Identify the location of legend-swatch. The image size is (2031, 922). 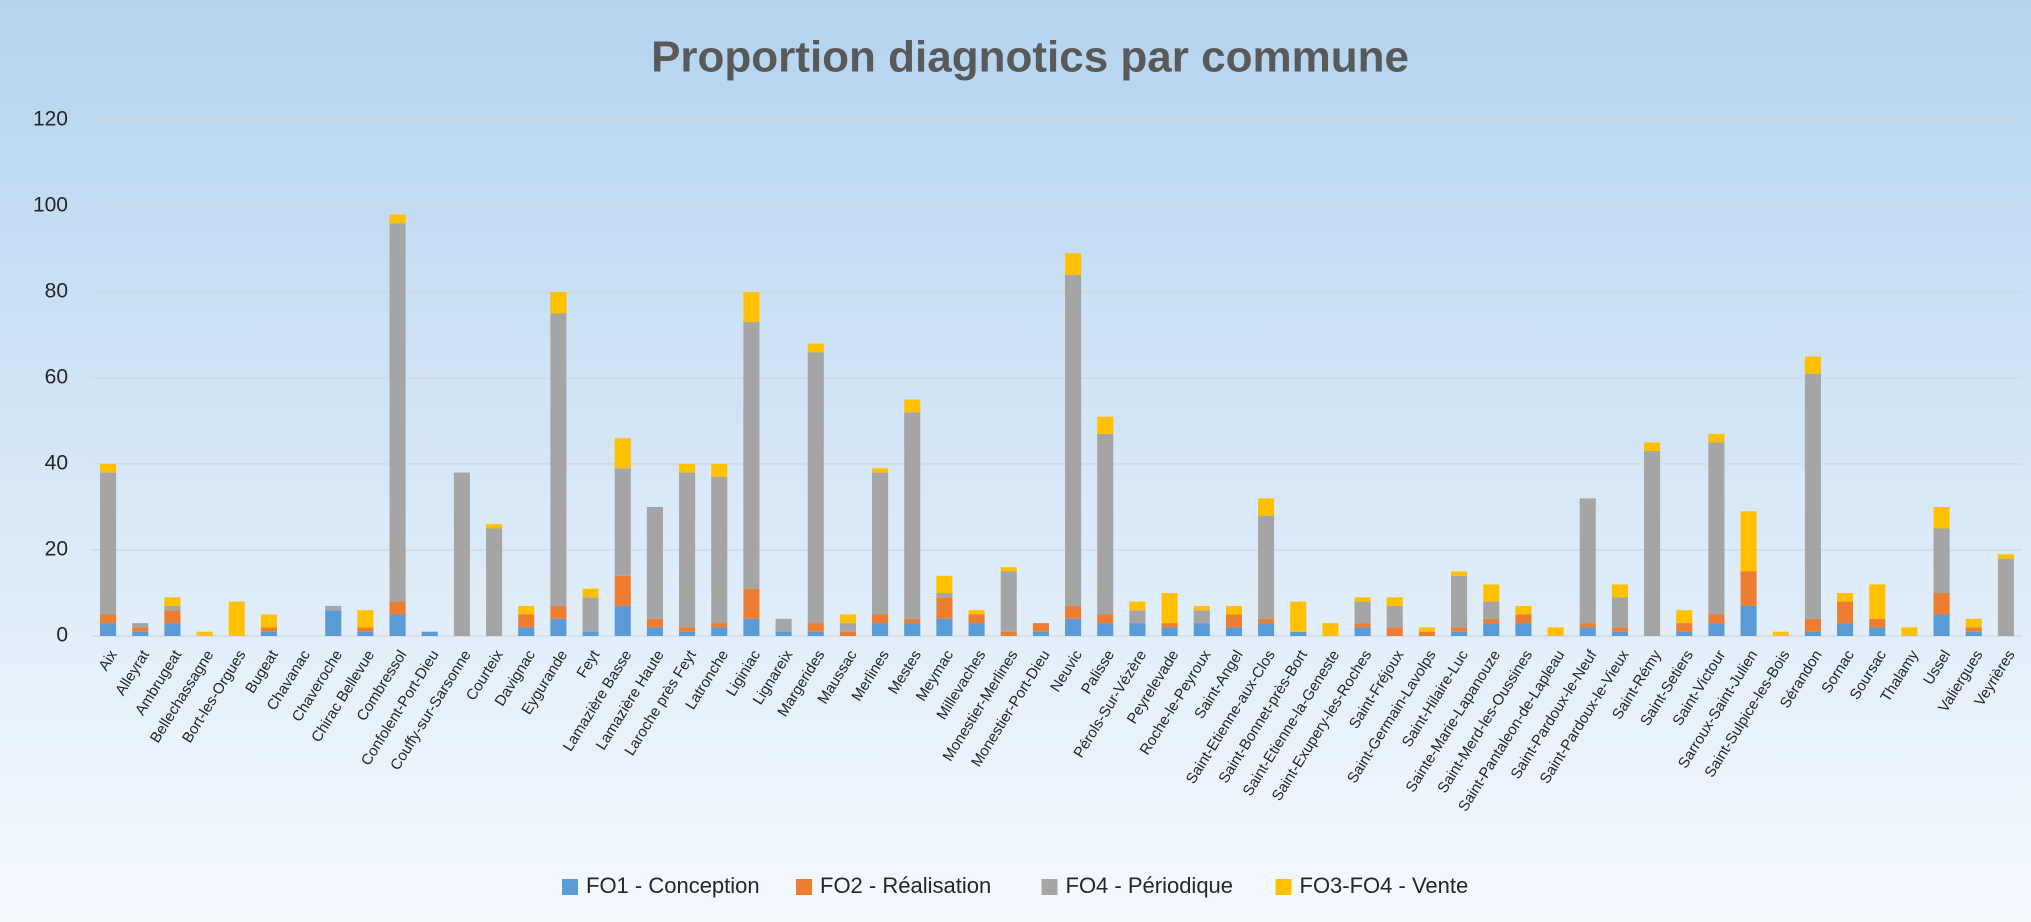
(804, 887).